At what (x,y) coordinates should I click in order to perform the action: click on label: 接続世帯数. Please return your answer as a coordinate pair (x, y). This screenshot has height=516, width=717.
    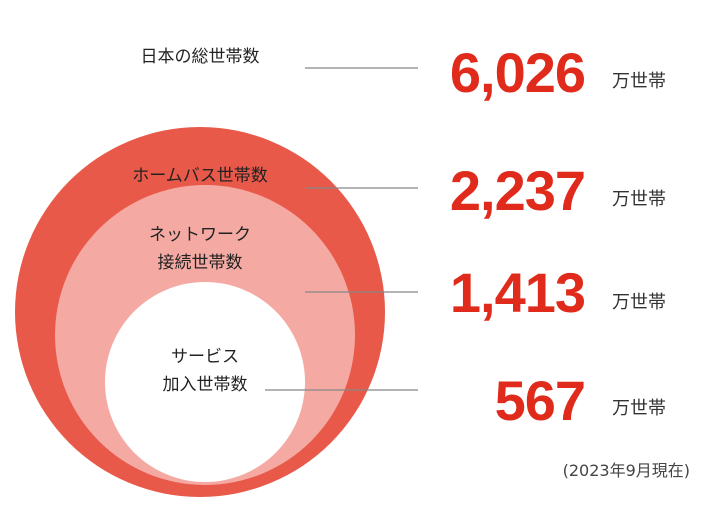
    Looking at the image, I should click on (200, 263).